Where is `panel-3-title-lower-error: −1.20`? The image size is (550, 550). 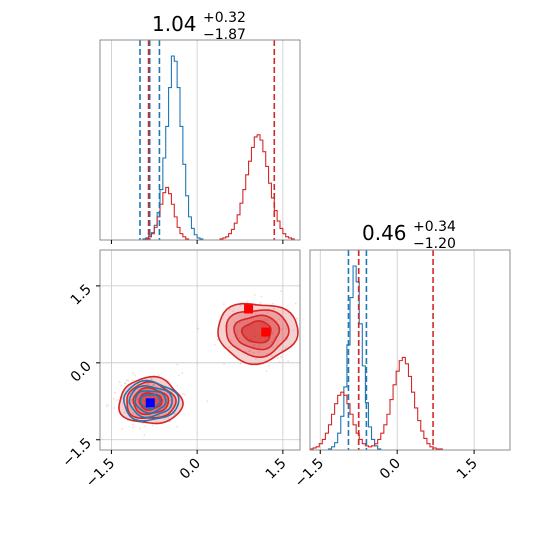
panel-3-title-lower-error: −1.20 is located at coordinates (434, 244).